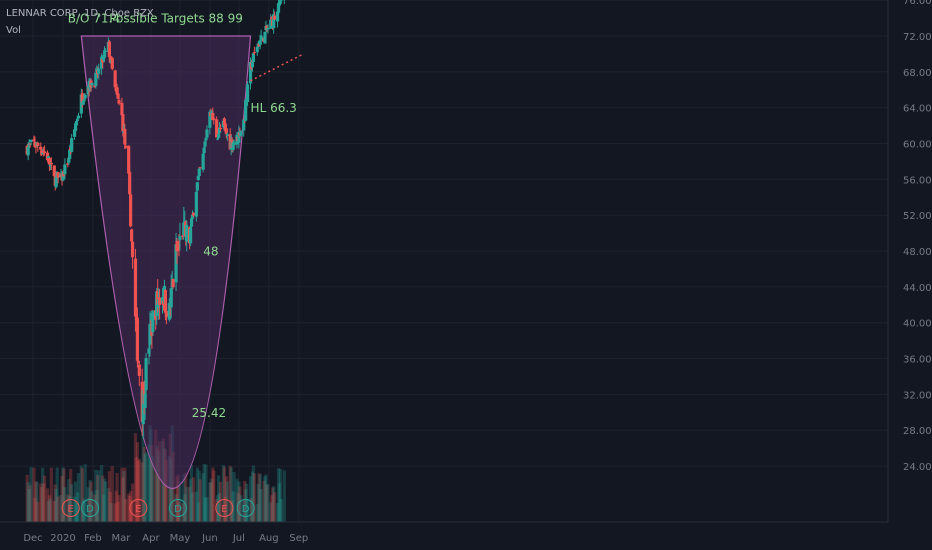 The image size is (932, 550). Describe the element at coordinates (80, 13) in the screenshot. I see `symbol-title: LENNAR CORP, 1D, Cboe BZX` at that location.